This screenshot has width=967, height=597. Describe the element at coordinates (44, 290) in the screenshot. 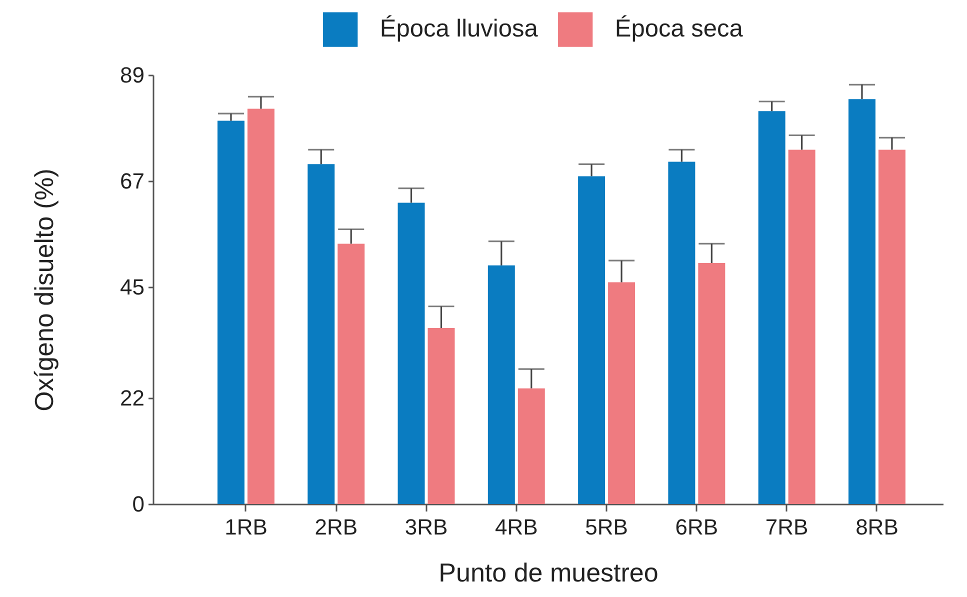

I see `y-axis-title: Oxígeno disuelto (%)` at that location.